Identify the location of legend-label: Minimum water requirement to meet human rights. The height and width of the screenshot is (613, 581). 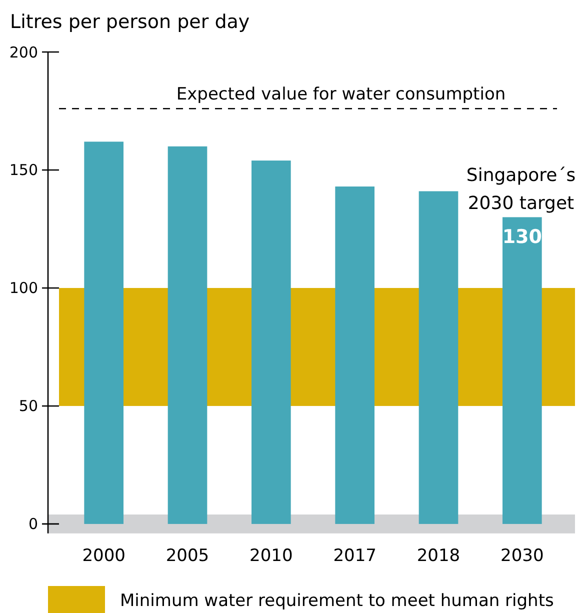
(337, 601).